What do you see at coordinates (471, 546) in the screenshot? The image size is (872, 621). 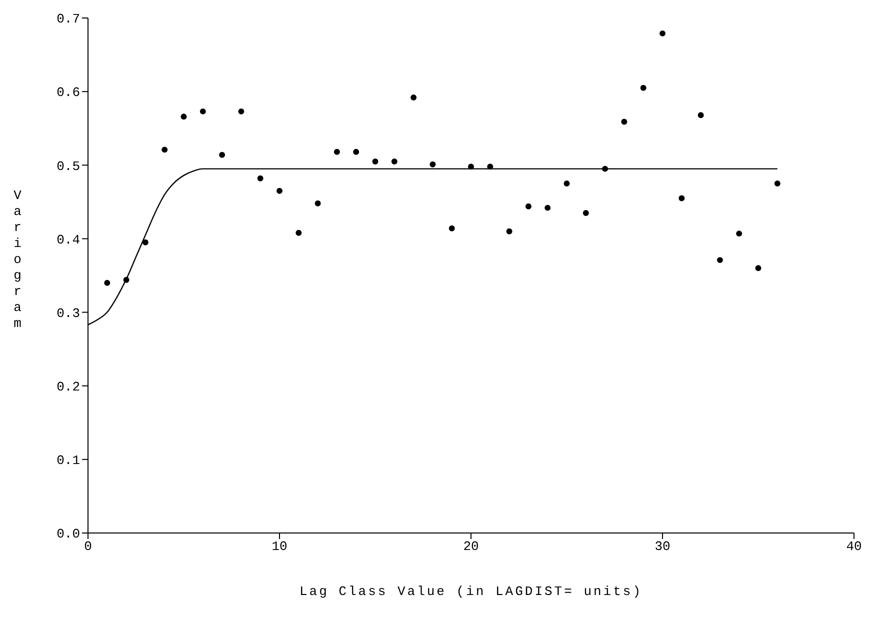 I see `x-tick-label: 20` at bounding box center [471, 546].